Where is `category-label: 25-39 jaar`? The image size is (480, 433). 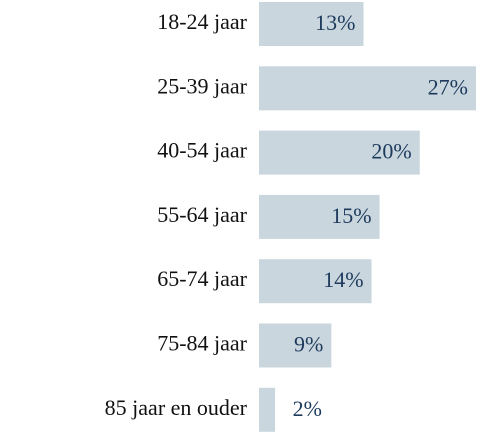
category-label: 25-39 jaar is located at coordinates (202, 85).